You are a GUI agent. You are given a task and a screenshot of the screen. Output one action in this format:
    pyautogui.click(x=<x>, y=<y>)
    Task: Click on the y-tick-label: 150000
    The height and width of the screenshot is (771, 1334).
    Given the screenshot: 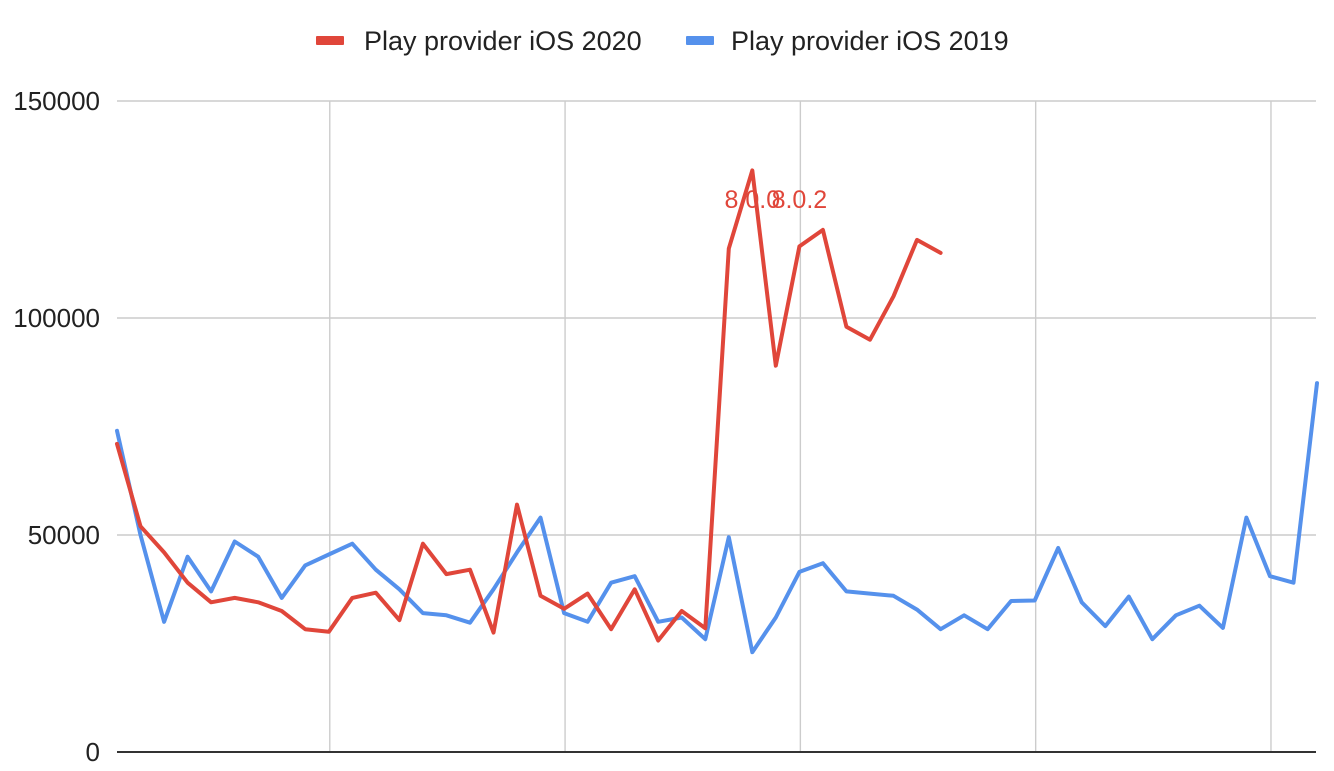 What is the action you would take?
    pyautogui.click(x=56, y=101)
    